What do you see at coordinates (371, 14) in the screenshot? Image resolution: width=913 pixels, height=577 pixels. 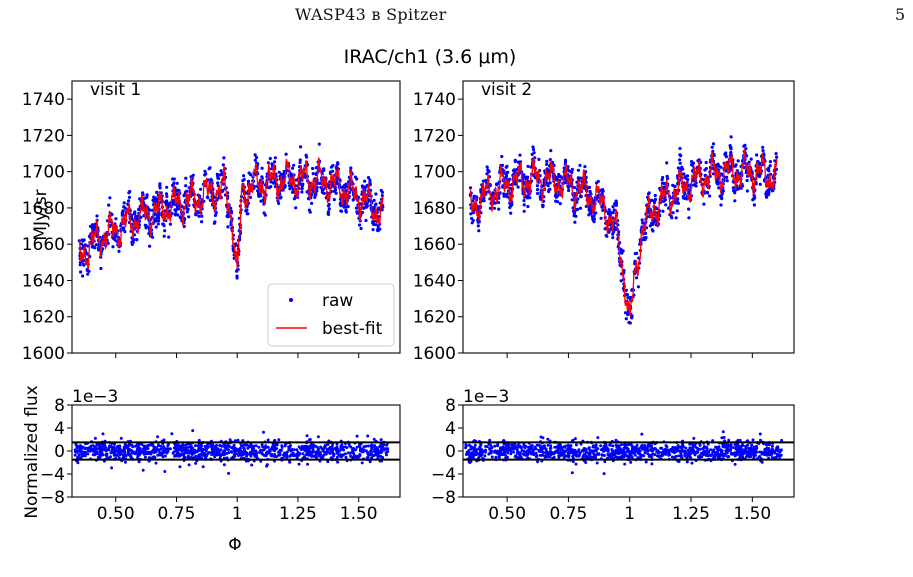 I see `running-head: WASP43 в Spitzer` at bounding box center [371, 14].